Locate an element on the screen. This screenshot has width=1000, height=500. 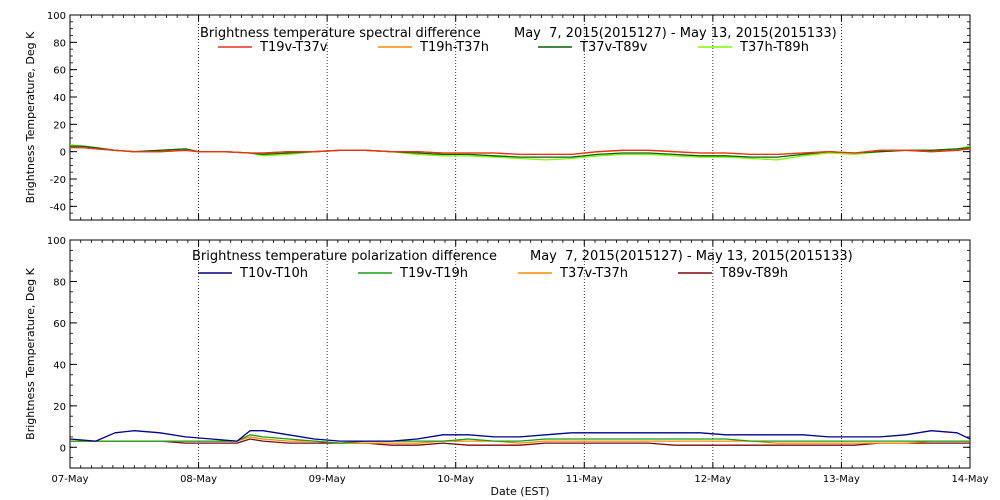
x-tick-label: 09-May is located at coordinates (327, 479).